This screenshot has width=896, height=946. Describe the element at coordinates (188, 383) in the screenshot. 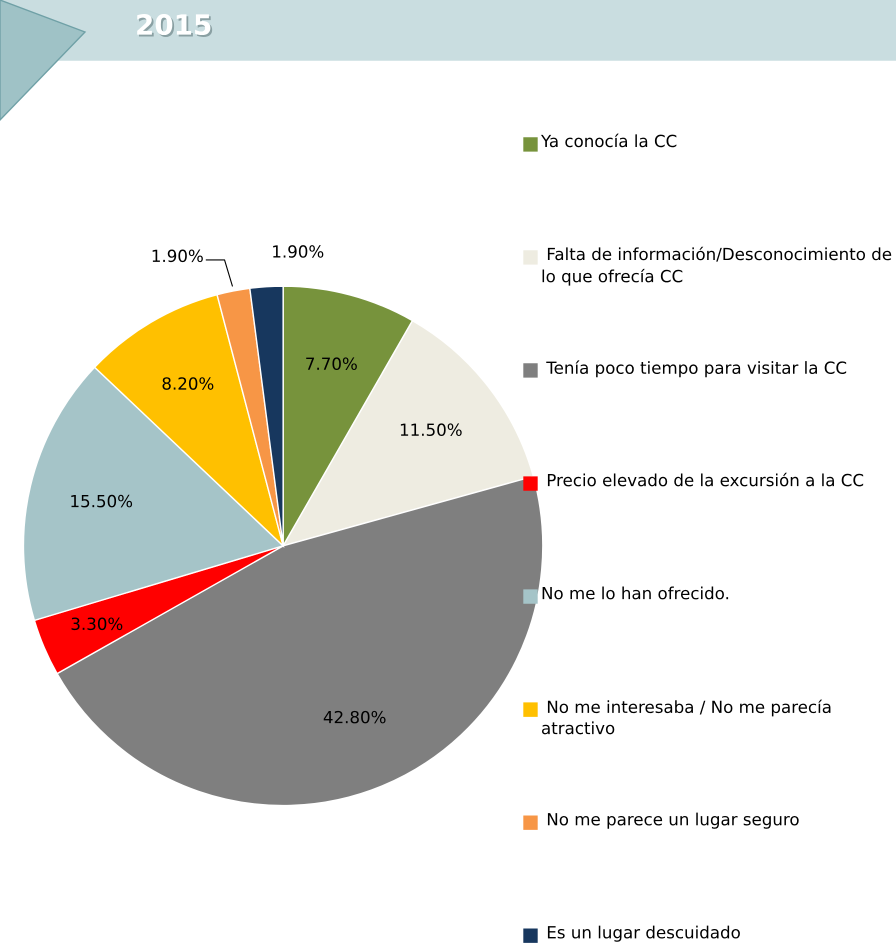

I see `data-label: 8.20%` at that location.